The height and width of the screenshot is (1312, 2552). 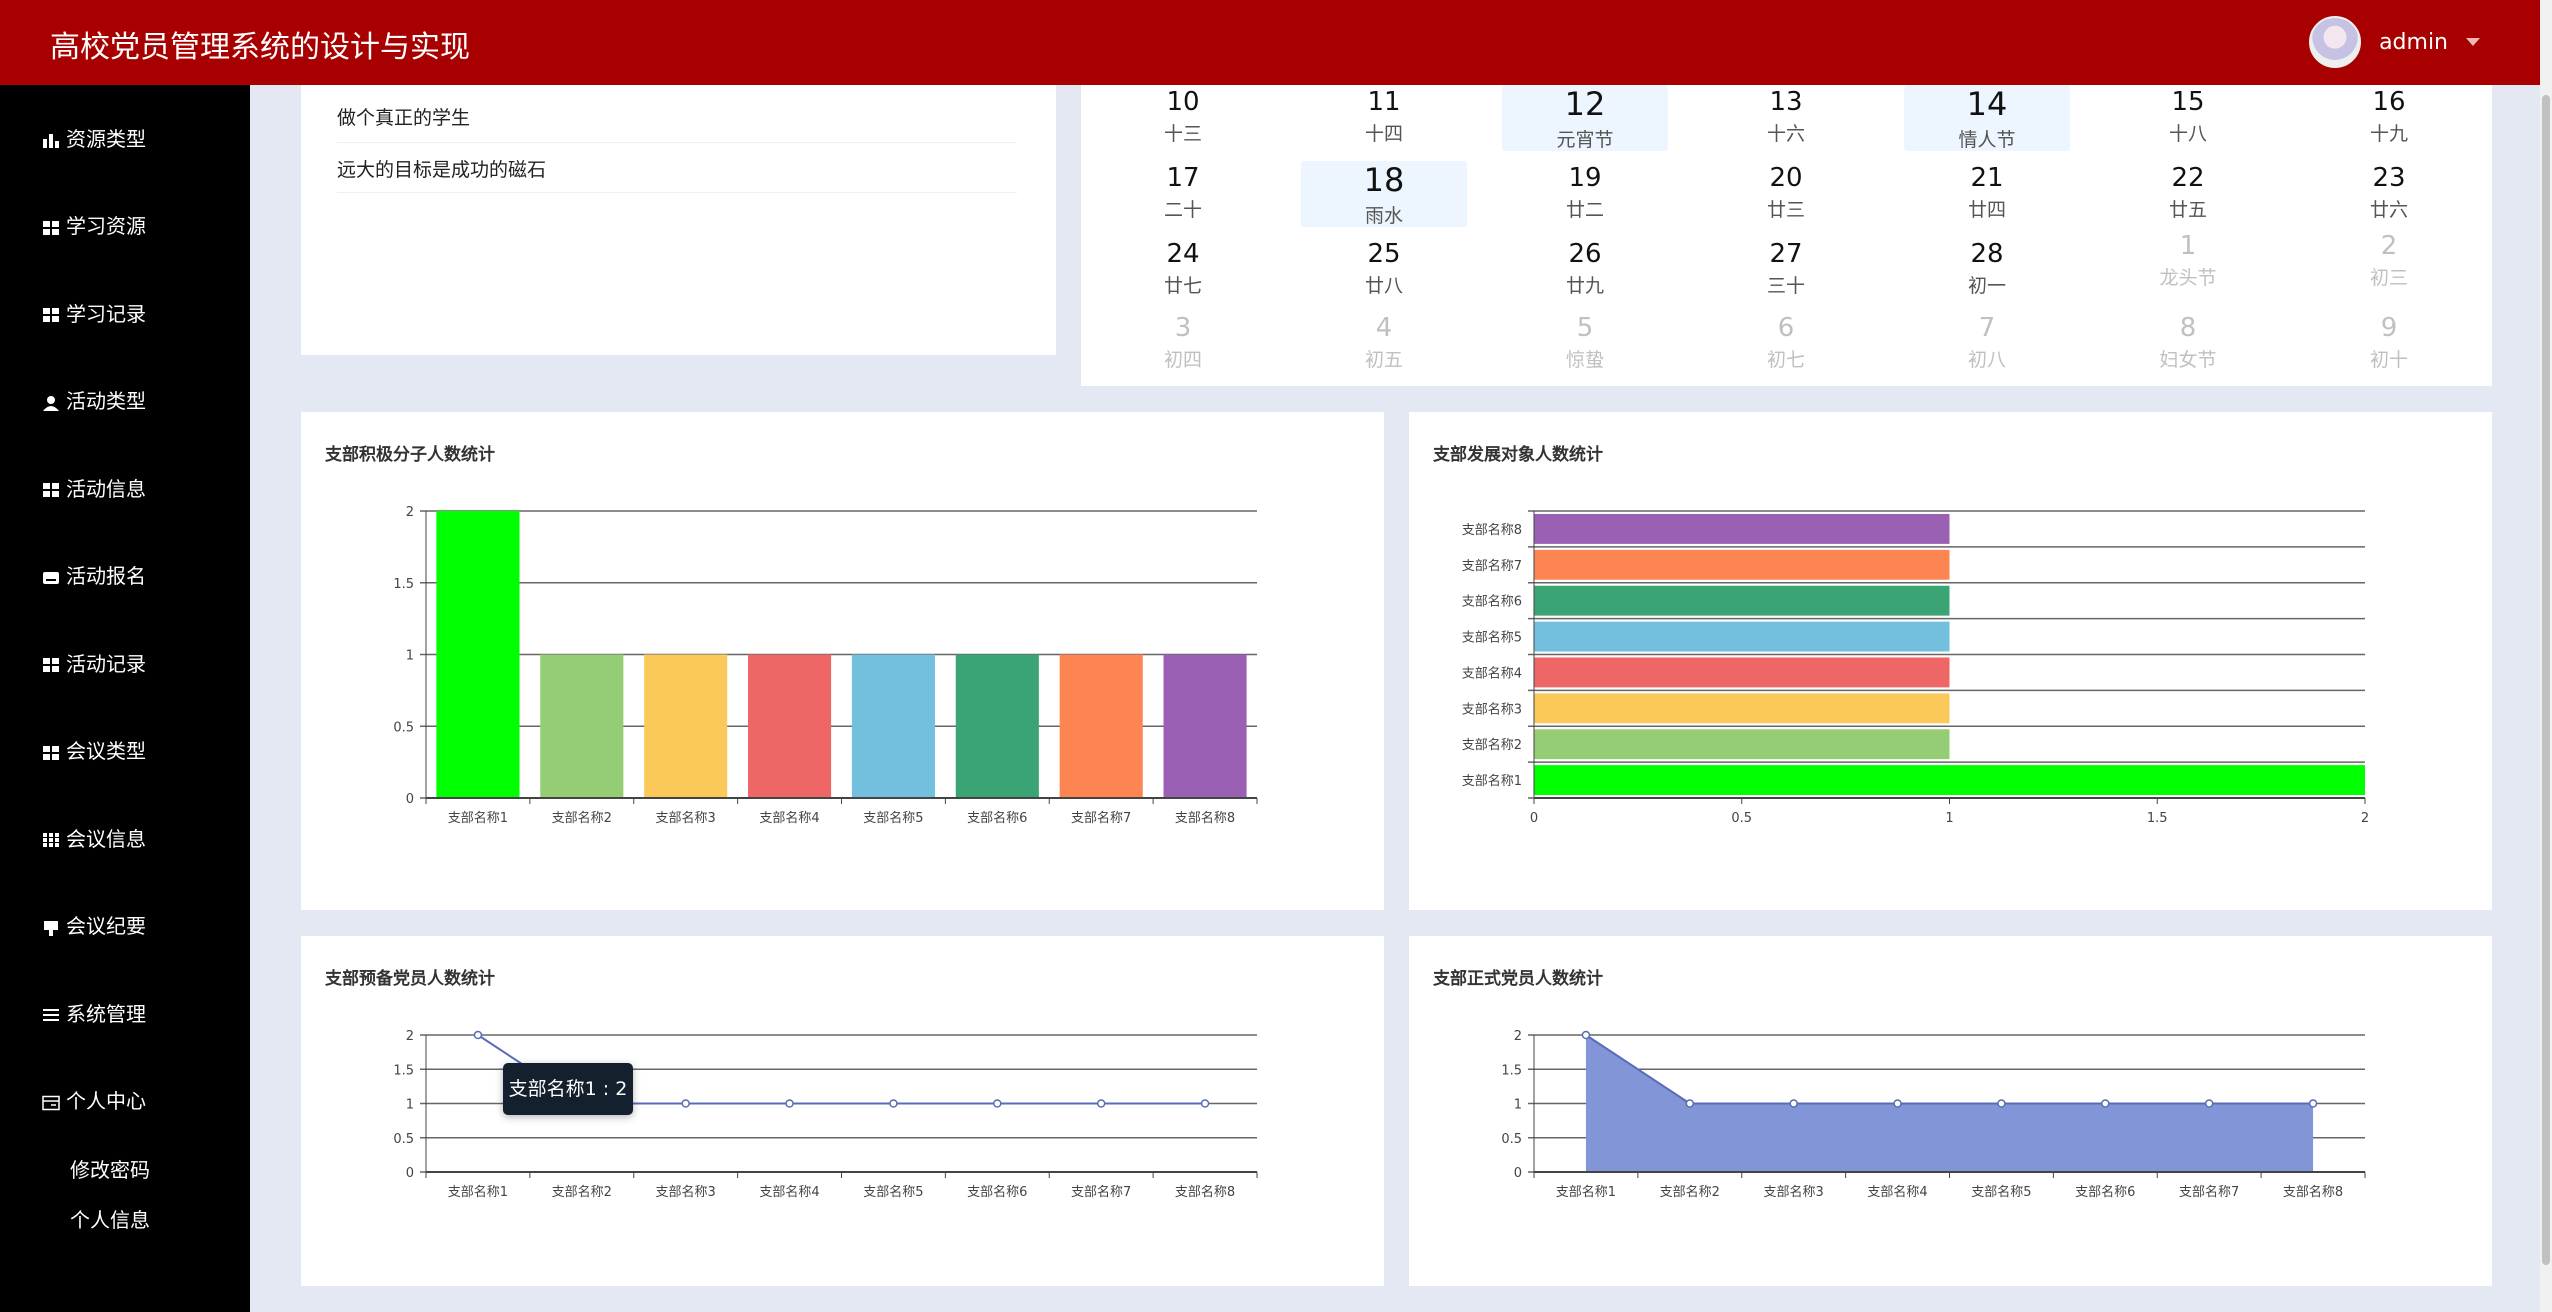 I want to click on calendar-day: 17 二十, so click(x=1183, y=198).